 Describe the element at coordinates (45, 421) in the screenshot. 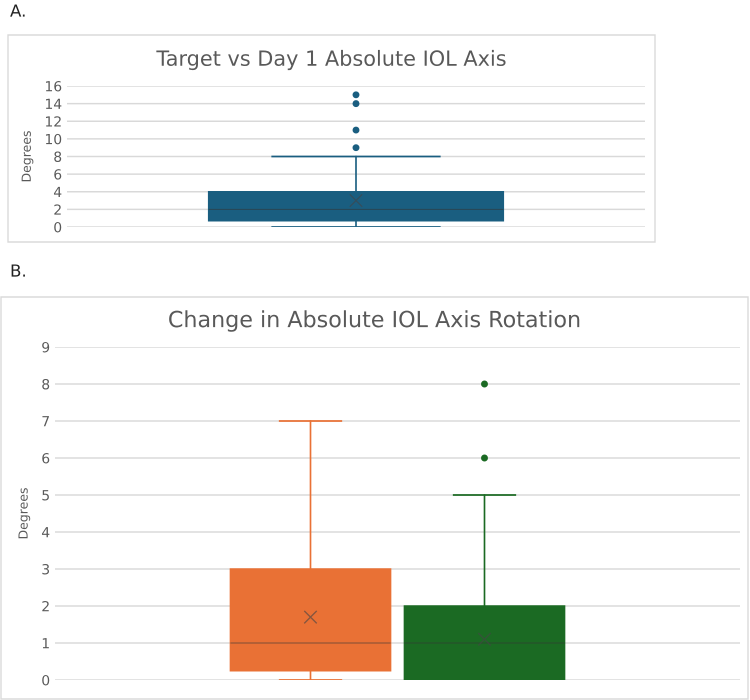

I see `y-tick-label: 7` at that location.